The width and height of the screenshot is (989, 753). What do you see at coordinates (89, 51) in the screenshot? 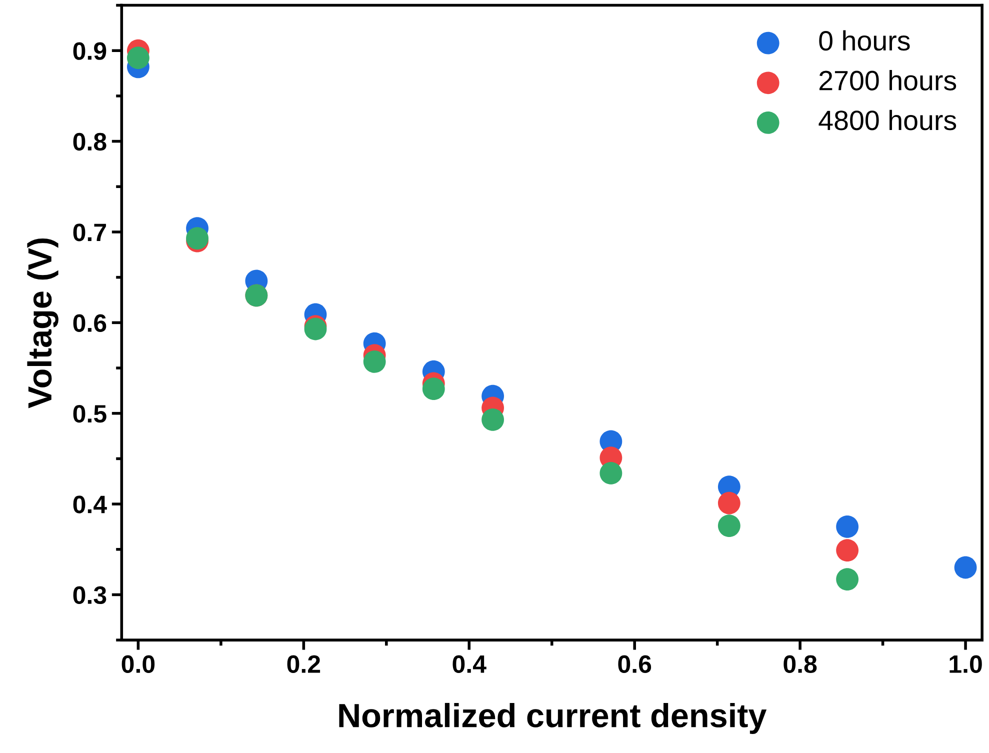
I see `y-tick-label: 0.9` at bounding box center [89, 51].